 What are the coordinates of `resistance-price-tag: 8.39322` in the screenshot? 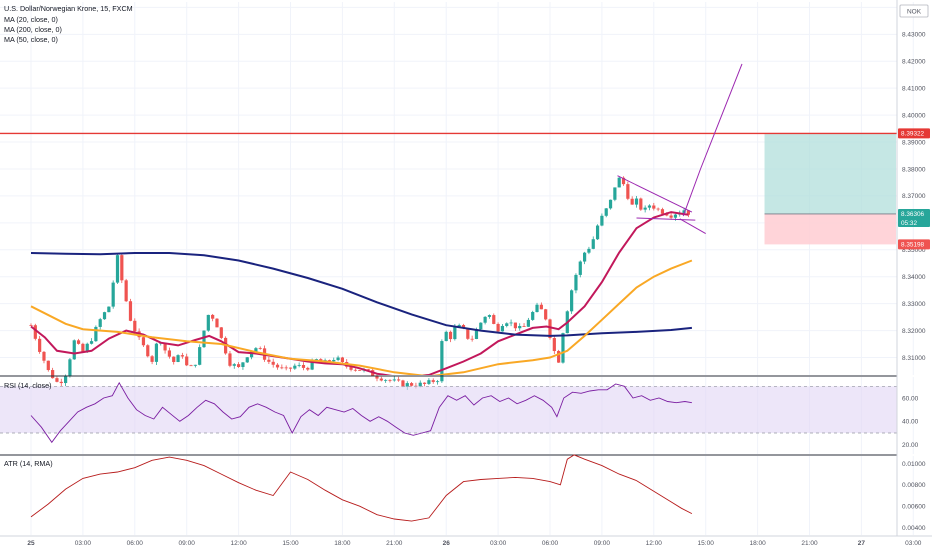 It's located at (913, 134).